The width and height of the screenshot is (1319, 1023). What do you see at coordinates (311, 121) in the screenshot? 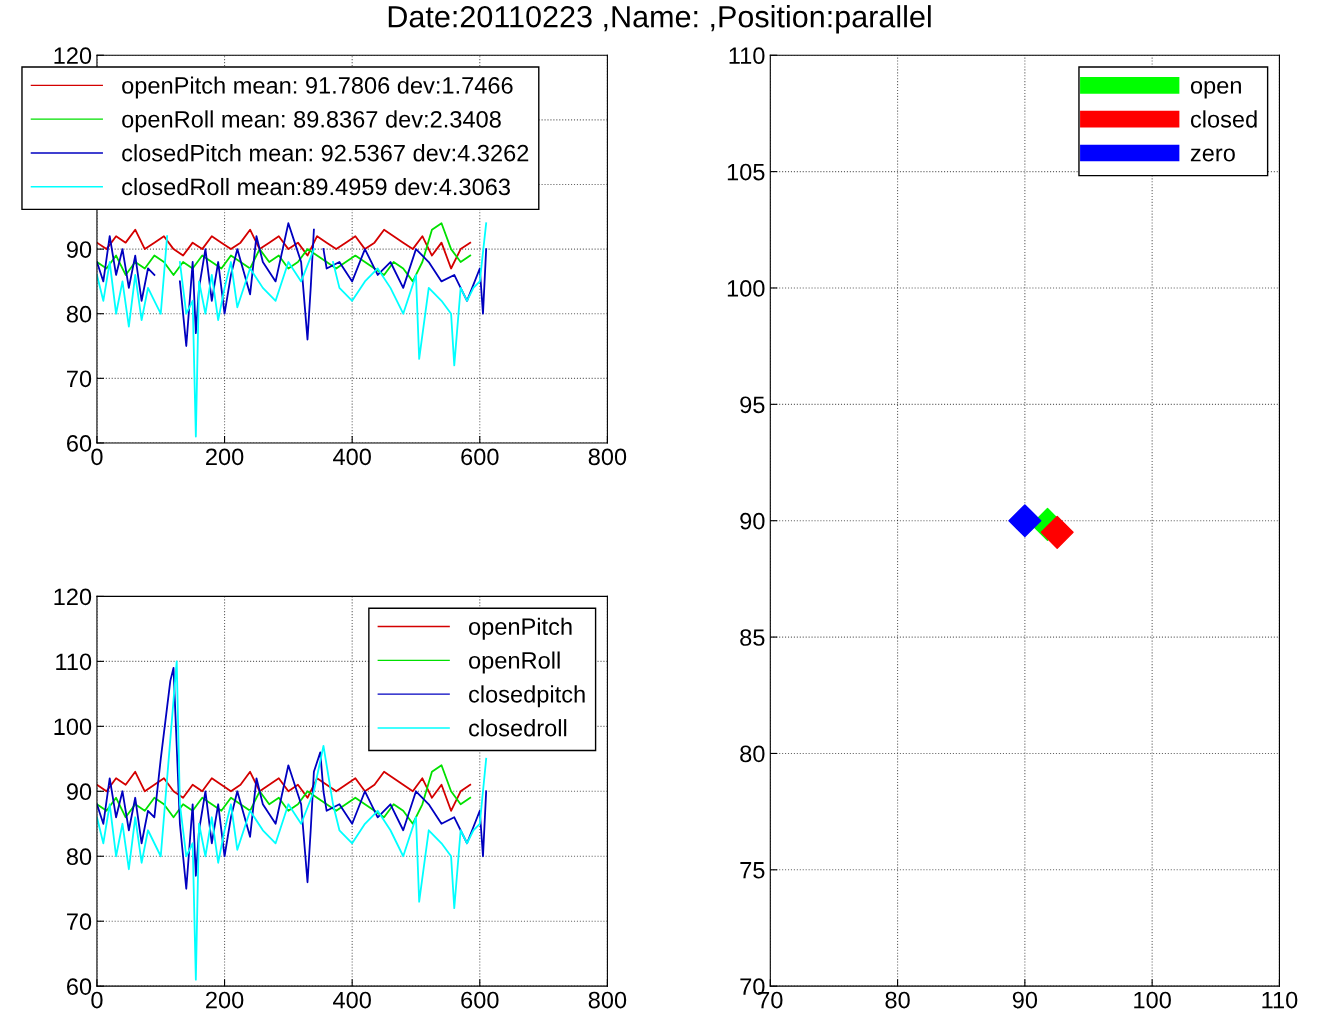
I see `legend-label: openRoll mean: 89.8367 dev:2.3408` at bounding box center [311, 121].